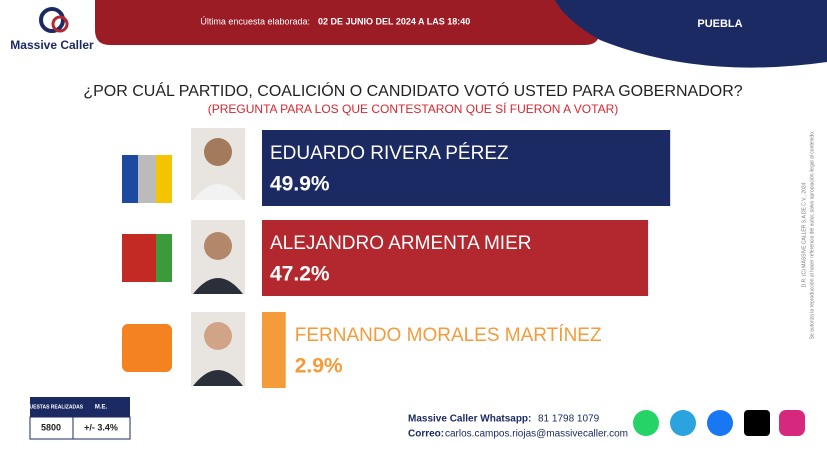 Image resolution: width=827 pixels, height=460 pixels. What do you see at coordinates (389, 153) in the screenshot?
I see `candidate-name: EDUARDO RIVERA PÉREZ` at bounding box center [389, 153].